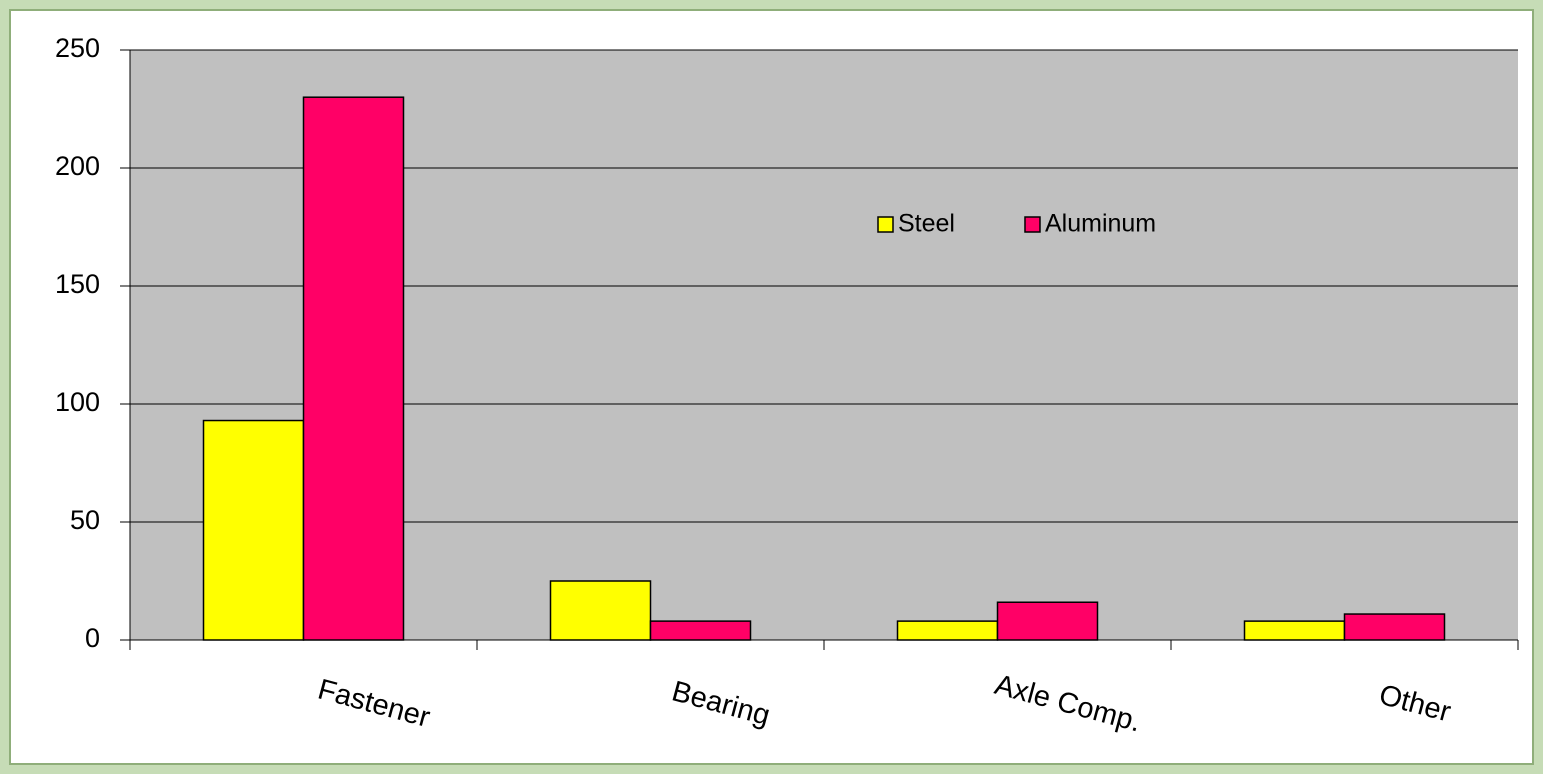 This screenshot has width=1543, height=774. I want to click on y-tick-label: 200, so click(77, 166).